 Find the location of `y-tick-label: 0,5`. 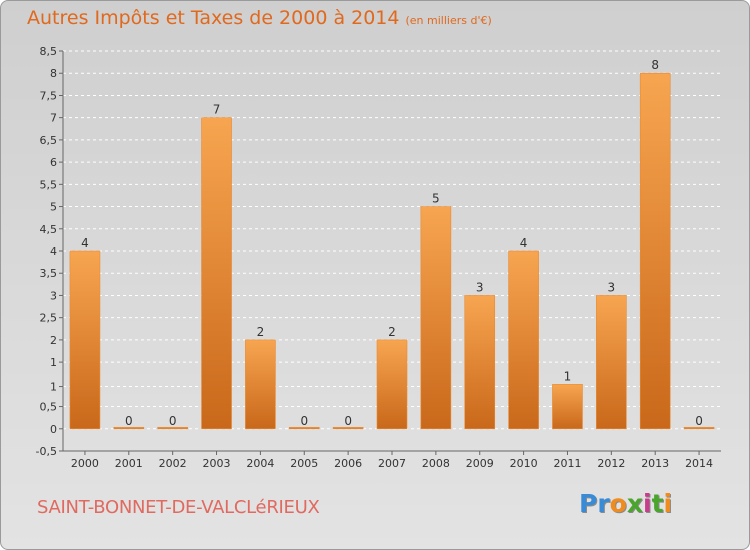

y-tick-label: 0,5 is located at coordinates (49, 407).